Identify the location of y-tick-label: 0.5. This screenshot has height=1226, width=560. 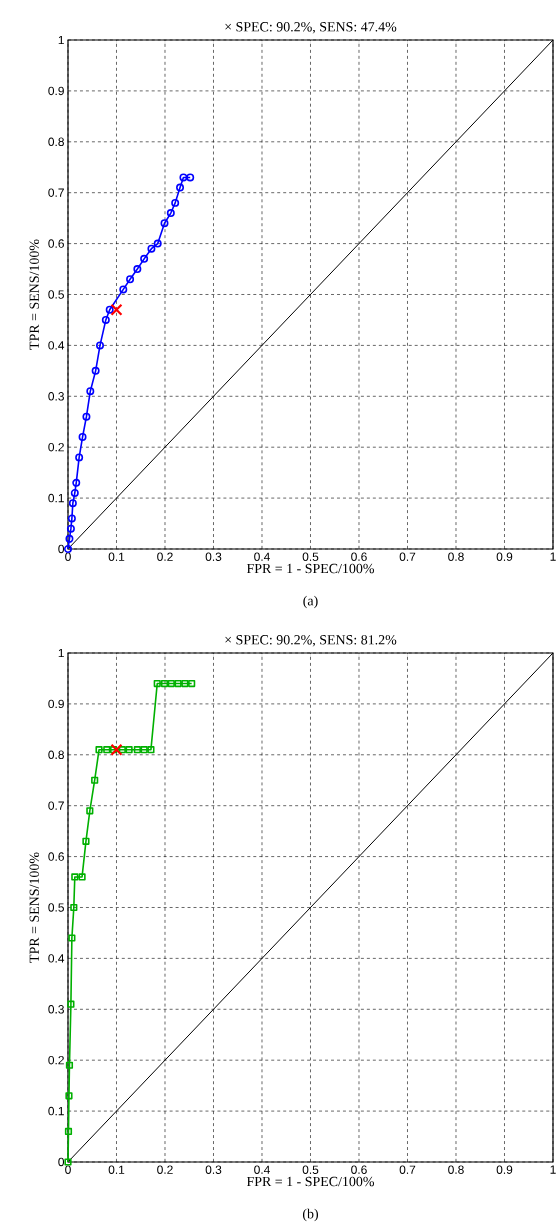
(56, 294).